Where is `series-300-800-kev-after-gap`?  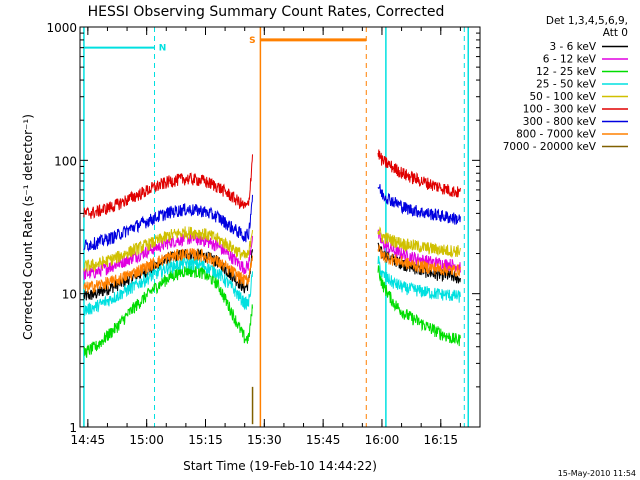
series-300-800-kev-after-gap is located at coordinates (419, 204).